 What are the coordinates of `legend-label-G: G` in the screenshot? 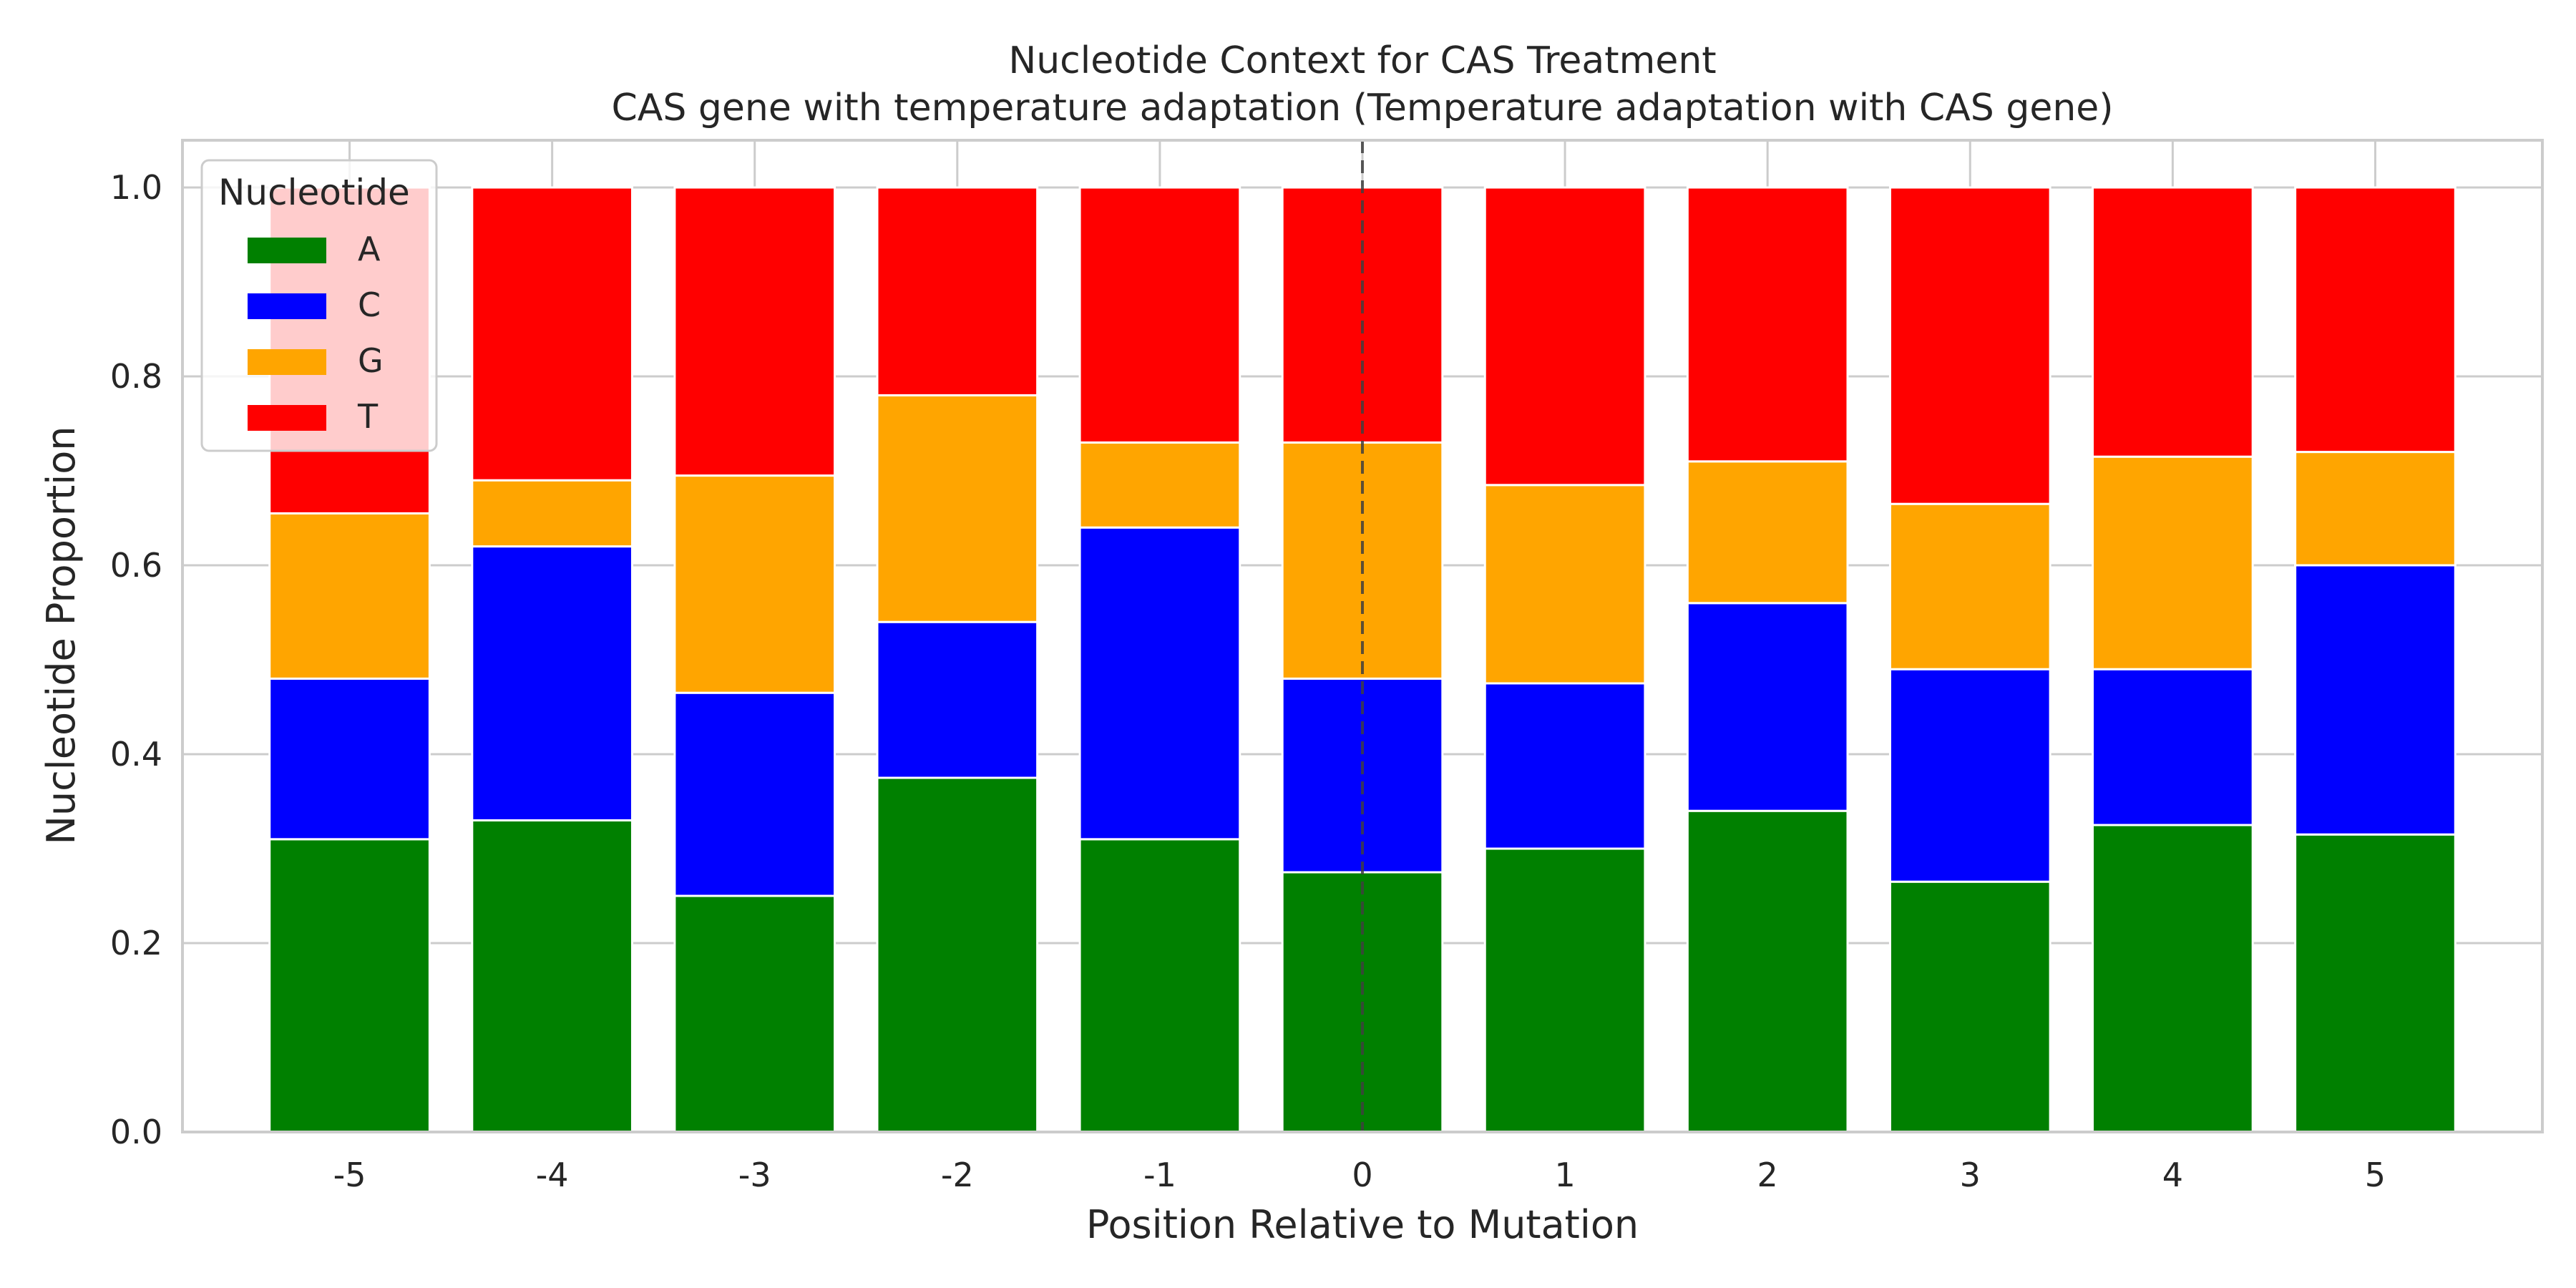 It's located at (371, 360).